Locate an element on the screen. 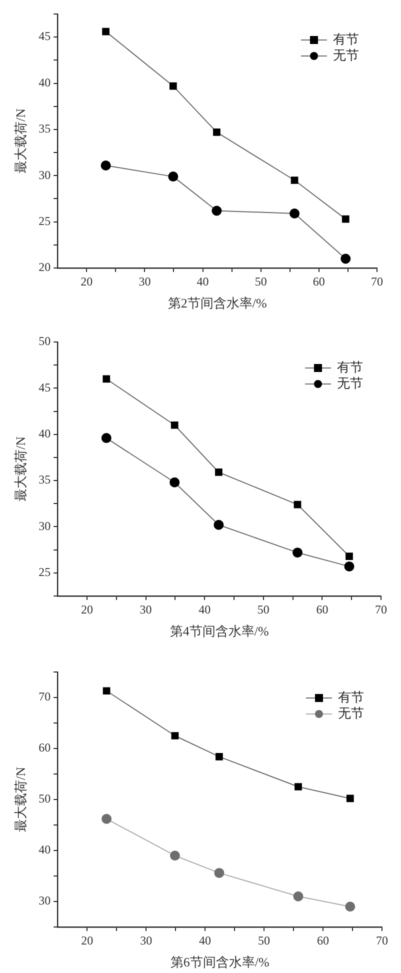 This screenshot has height=973, width=401. x-axis-title: 第2节间含水率/% is located at coordinates (217, 303).